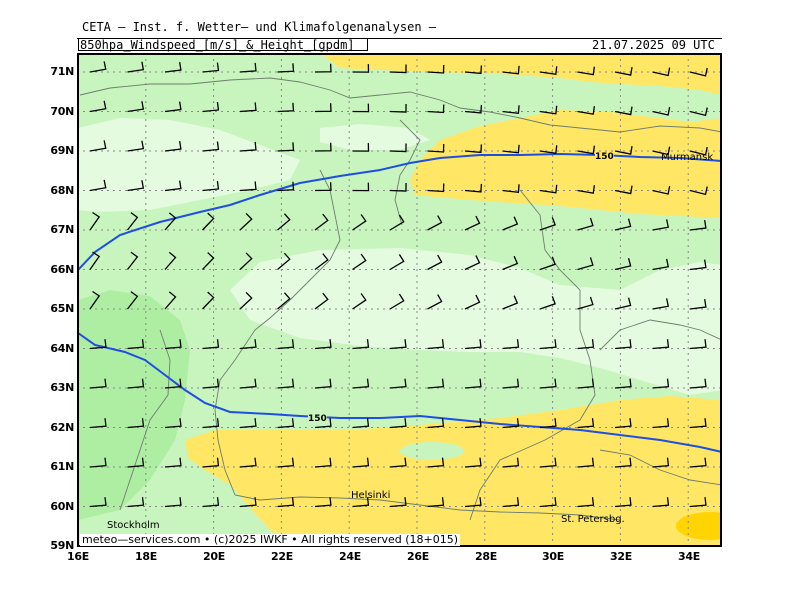 This screenshot has height=600, width=800. Describe the element at coordinates (653, 45) in the screenshot. I see `header-datetime: 21.07.2025 09 UTC` at that location.